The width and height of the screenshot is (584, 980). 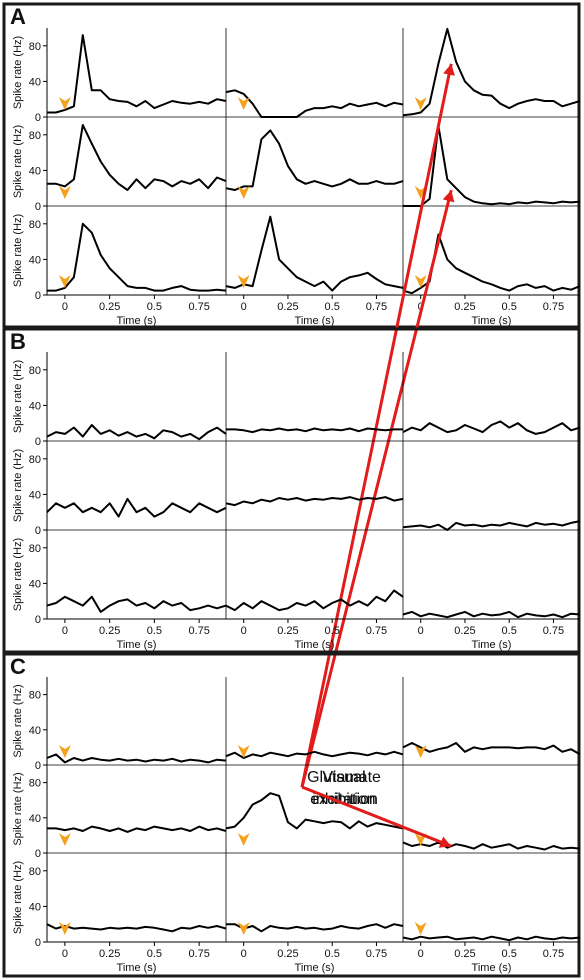 I want to click on annotation-label: Visual, so click(x=343, y=777).